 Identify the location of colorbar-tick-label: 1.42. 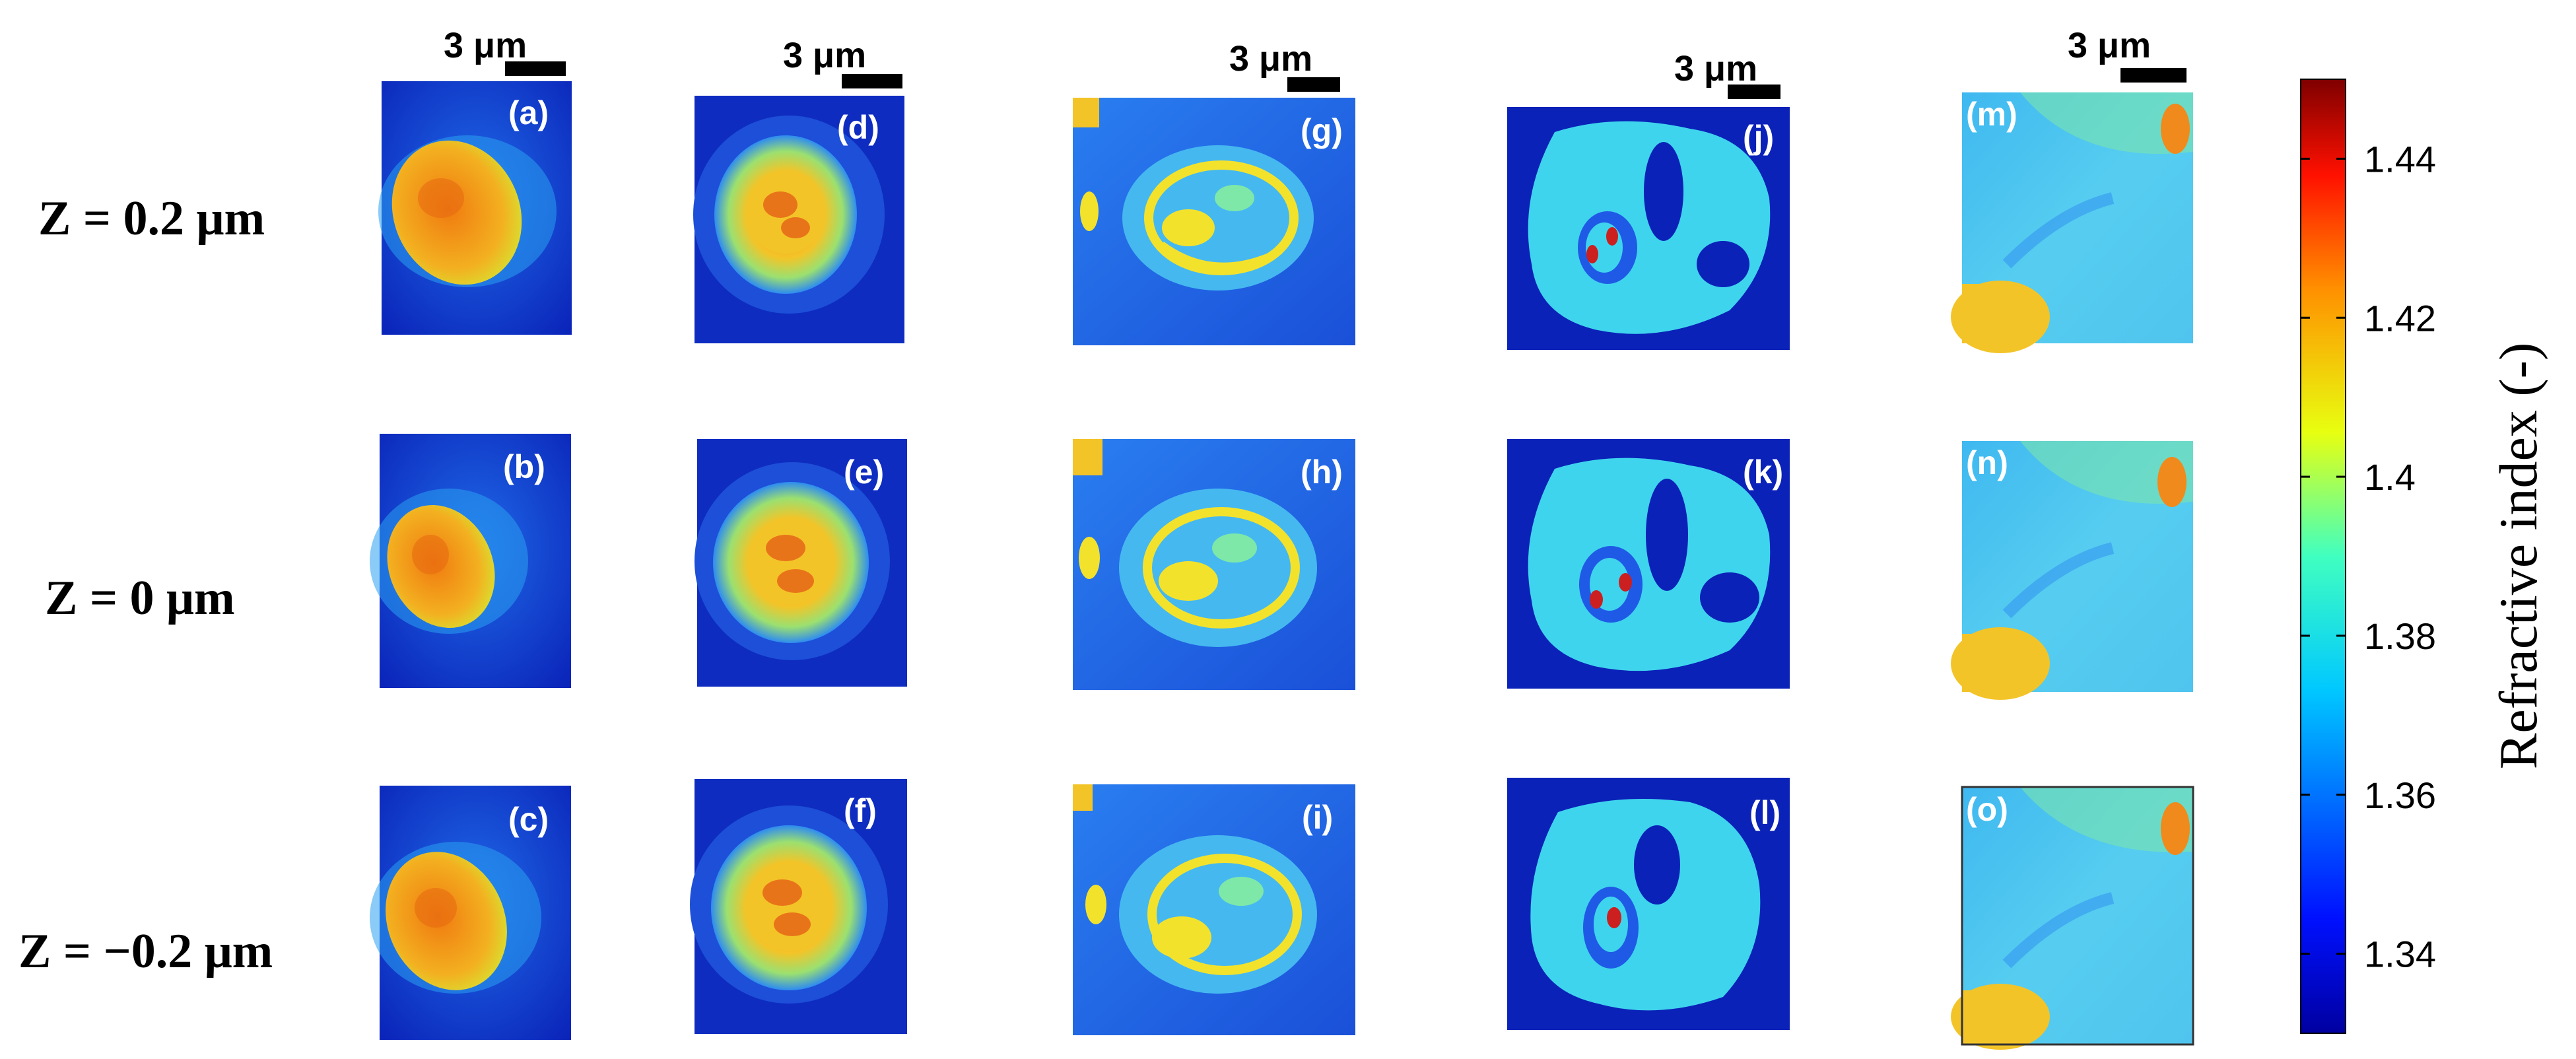
(2400, 318).